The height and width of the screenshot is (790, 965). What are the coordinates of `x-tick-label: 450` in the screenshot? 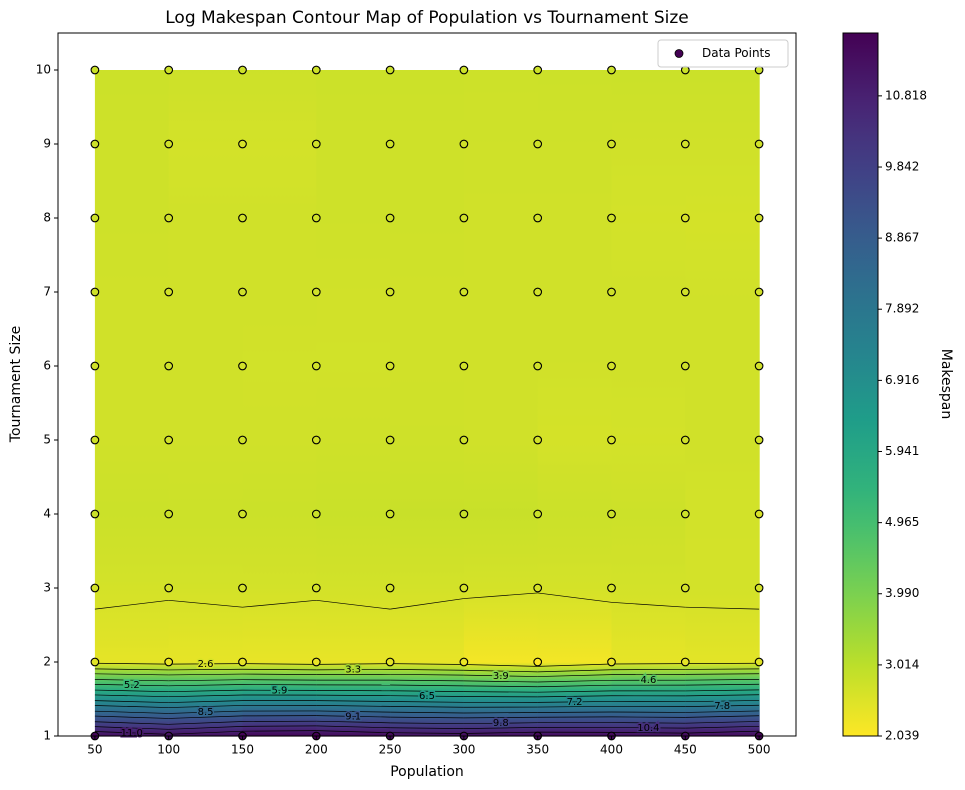 It's located at (685, 750).